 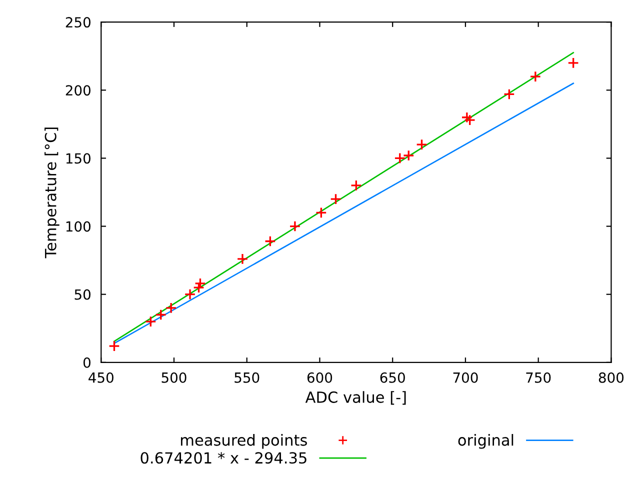 I want to click on y-tick-label: 50, so click(x=82, y=294).